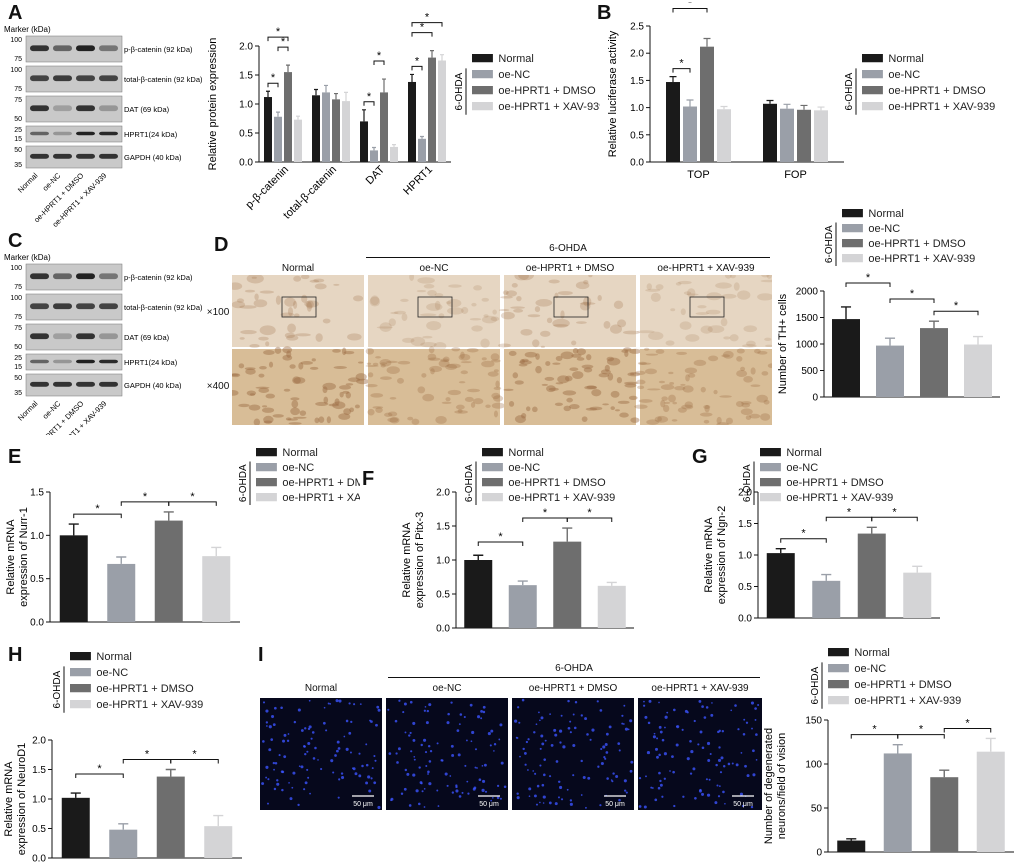 The image size is (1020, 866). Describe the element at coordinates (745, 619) in the screenshot. I see `y-tick-label: 0.0` at that location.